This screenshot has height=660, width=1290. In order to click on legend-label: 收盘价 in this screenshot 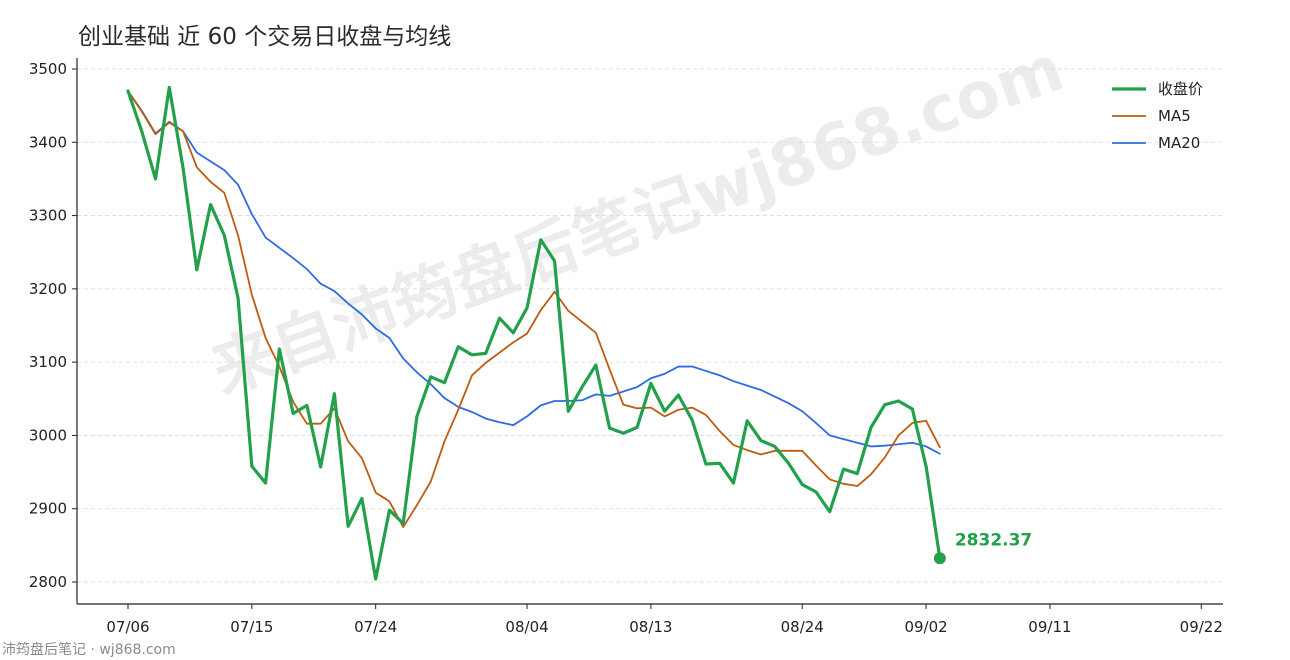, I will do `click(1180, 89)`.